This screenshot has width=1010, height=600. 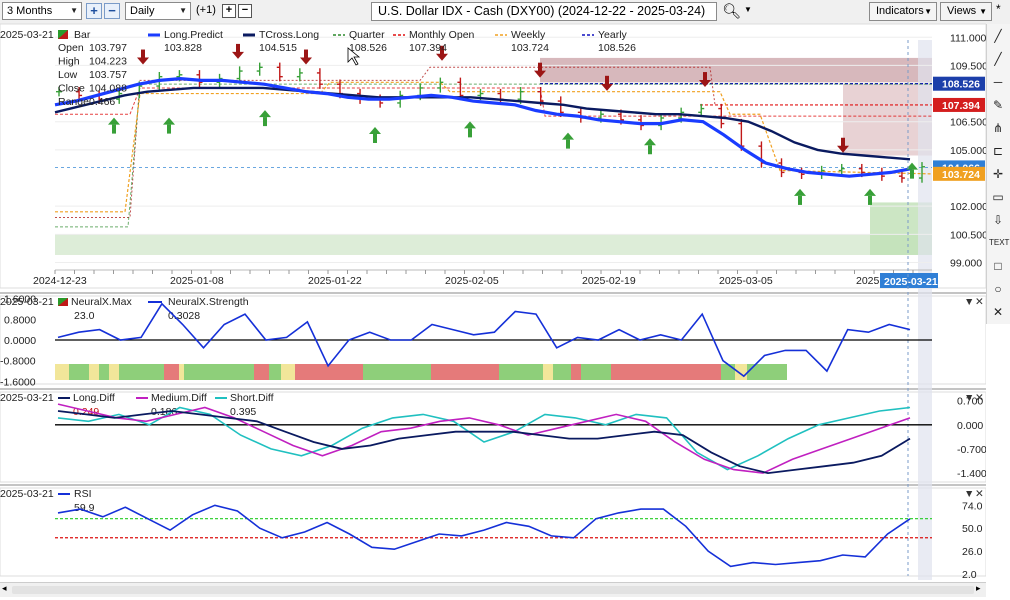 I want to click on panel-close-icon: ✕, so click(x=979, y=302).